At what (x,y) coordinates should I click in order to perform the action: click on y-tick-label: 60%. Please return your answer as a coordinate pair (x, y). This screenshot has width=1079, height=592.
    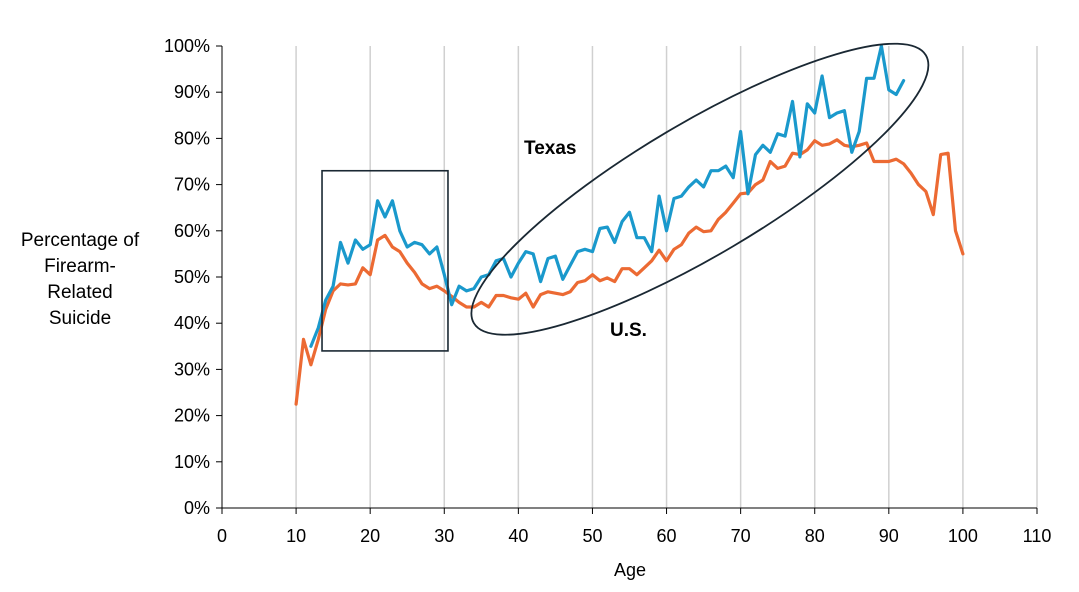
    Looking at the image, I should click on (192, 231).